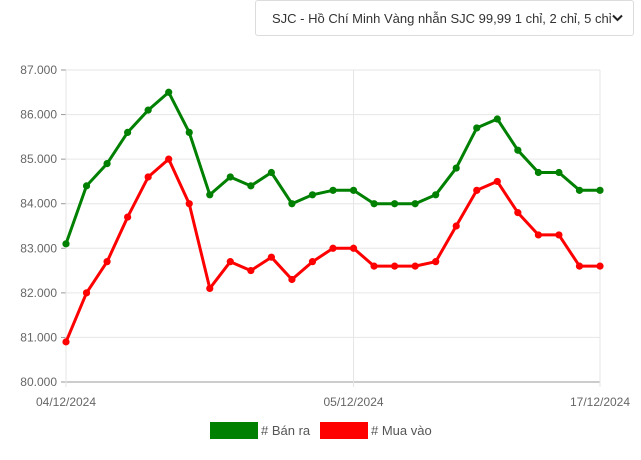 Image resolution: width=641 pixels, height=460 pixels. I want to click on y-tick-label: 84.000, so click(38, 204).